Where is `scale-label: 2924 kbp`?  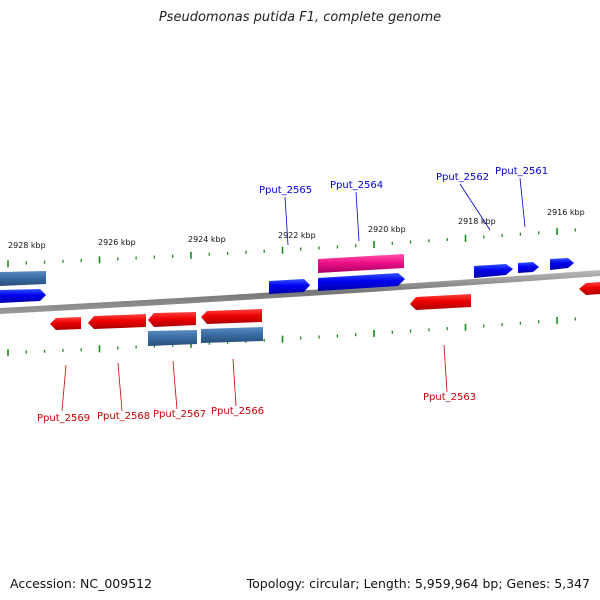 scale-label: 2924 kbp is located at coordinates (207, 239).